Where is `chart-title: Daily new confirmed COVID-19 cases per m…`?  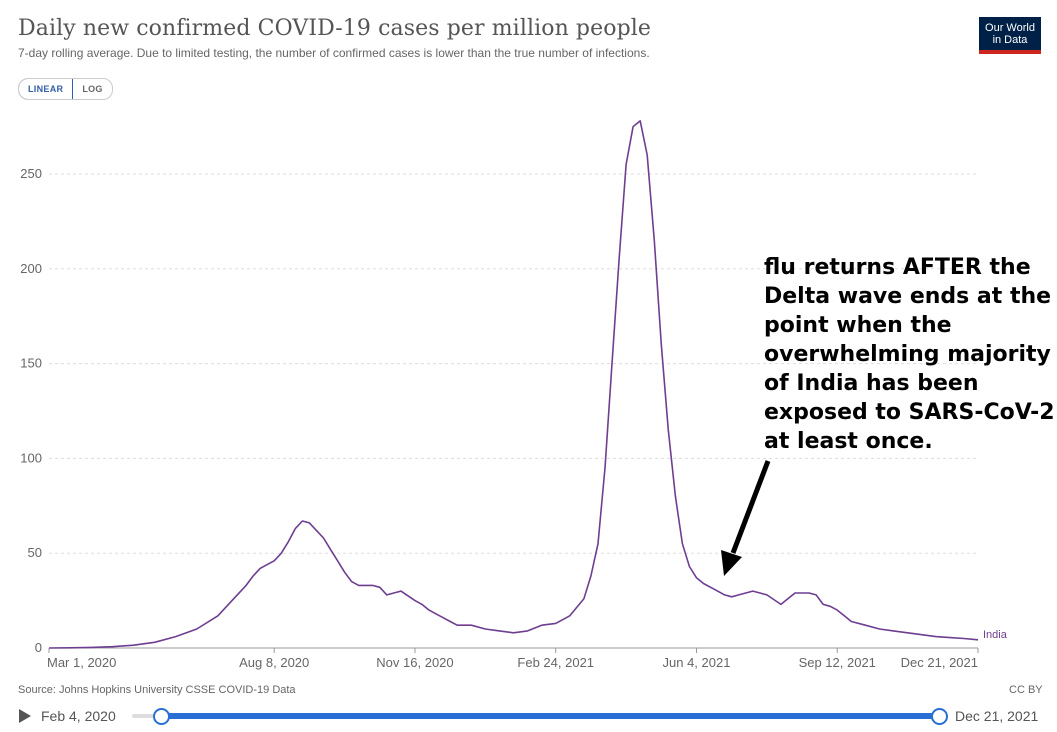
chart-title: Daily new confirmed COVID-19 cases per m… is located at coordinates (335, 28).